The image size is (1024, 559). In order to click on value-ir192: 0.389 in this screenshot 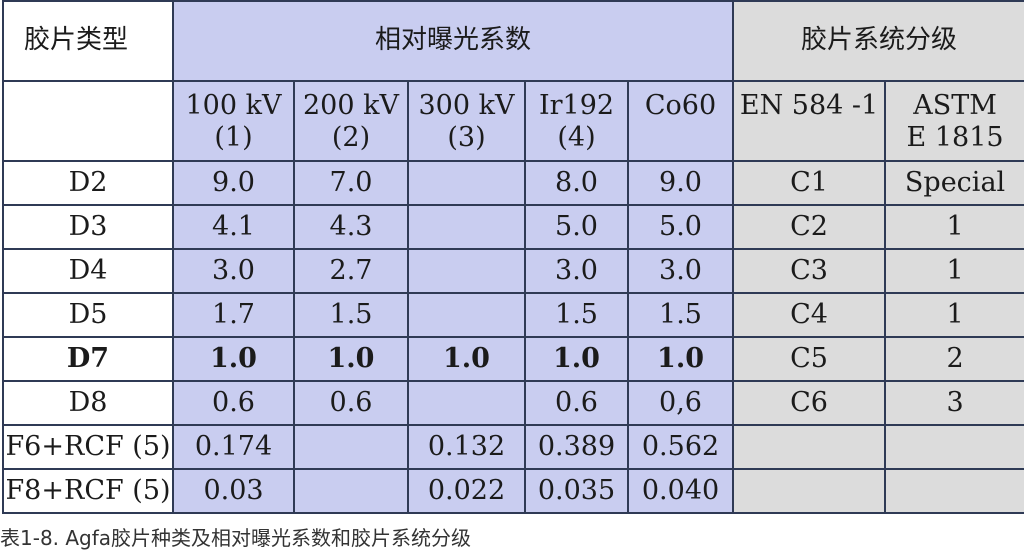, I will do `click(576, 447)`.